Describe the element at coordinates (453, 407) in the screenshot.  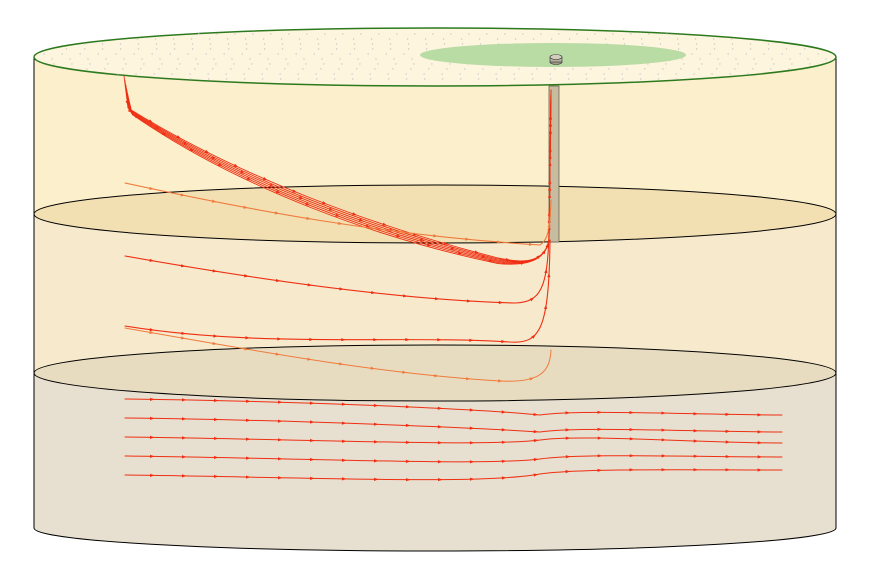
I see `regional-flowline` at that location.